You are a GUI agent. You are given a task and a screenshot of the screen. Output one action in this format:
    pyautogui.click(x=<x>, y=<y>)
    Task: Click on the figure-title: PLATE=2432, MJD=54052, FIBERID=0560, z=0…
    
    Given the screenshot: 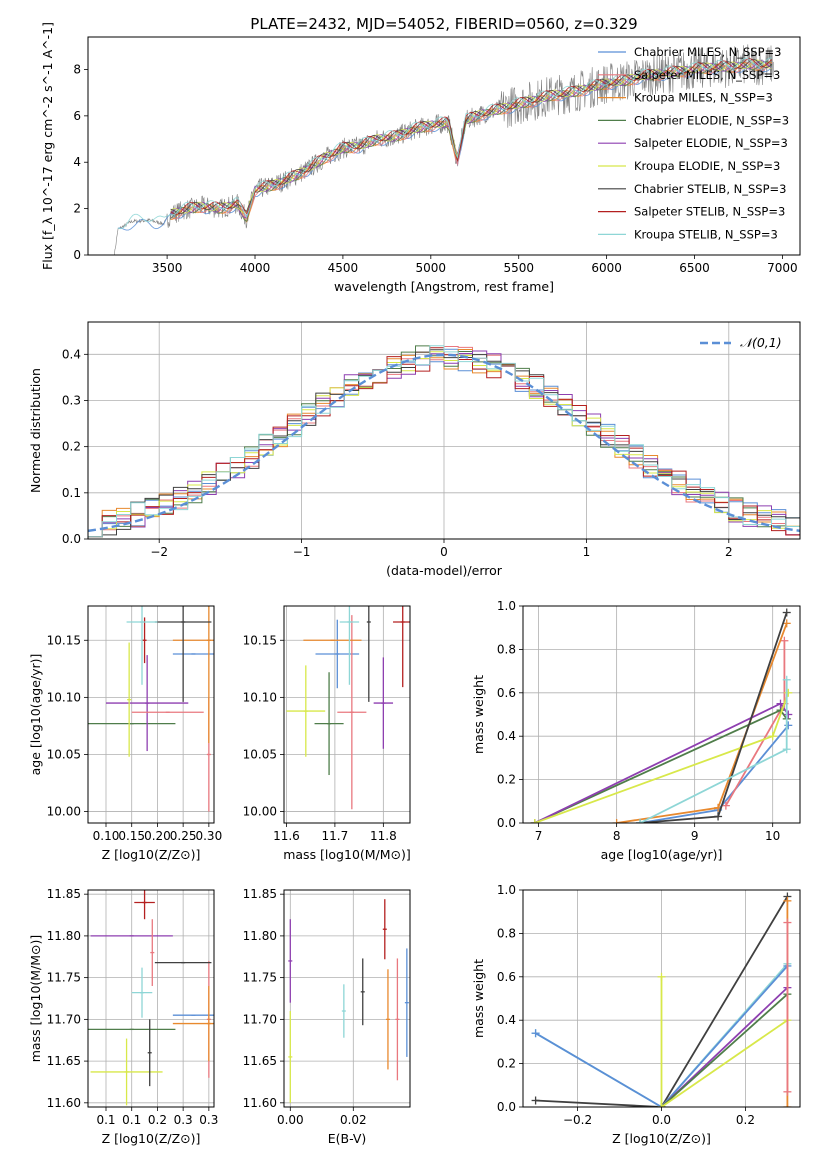 What is the action you would take?
    pyautogui.click(x=443, y=24)
    